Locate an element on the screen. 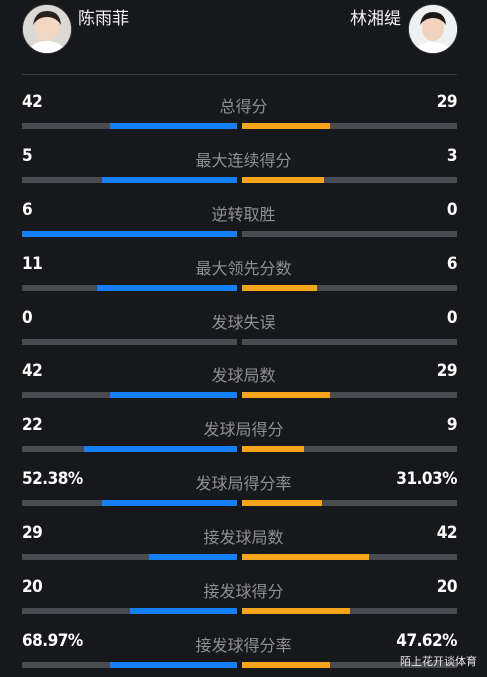  stat-left-value: 20 is located at coordinates (32, 587).